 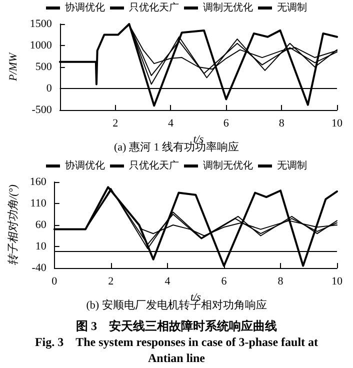 I want to click on text: (a) 惠河 1 线有功功率响应, so click(x=176, y=147).